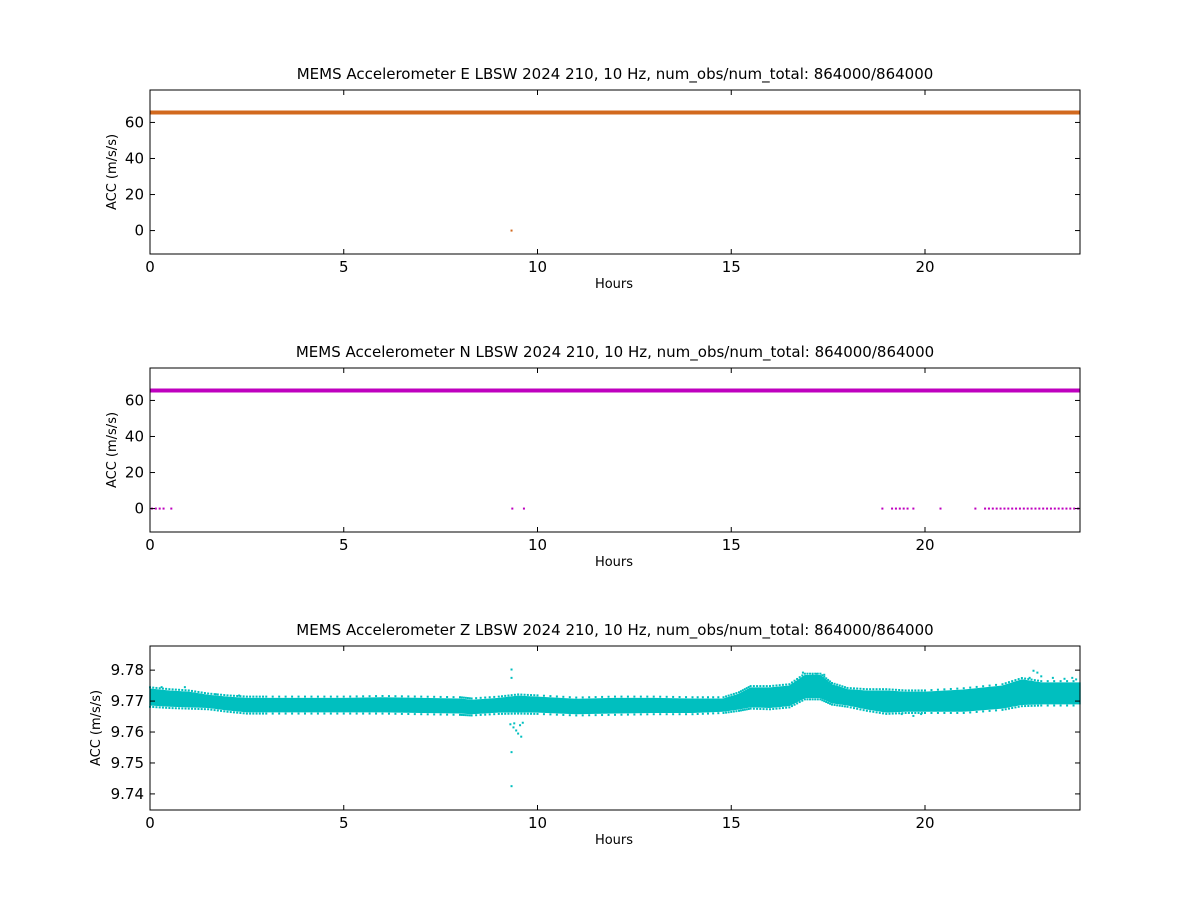 This screenshot has width=1200, height=900. Describe the element at coordinates (540, 739) in the screenshot. I see `x-axis-ticks: 0 5 10 15 20` at that location.